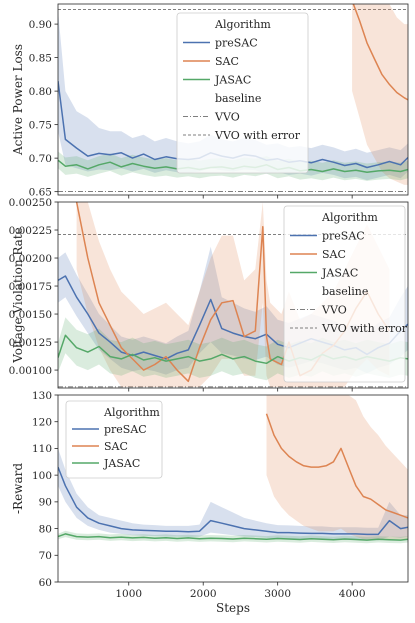  I want to click on y-axis-label: Voltage Violation Rate, so click(18, 295).